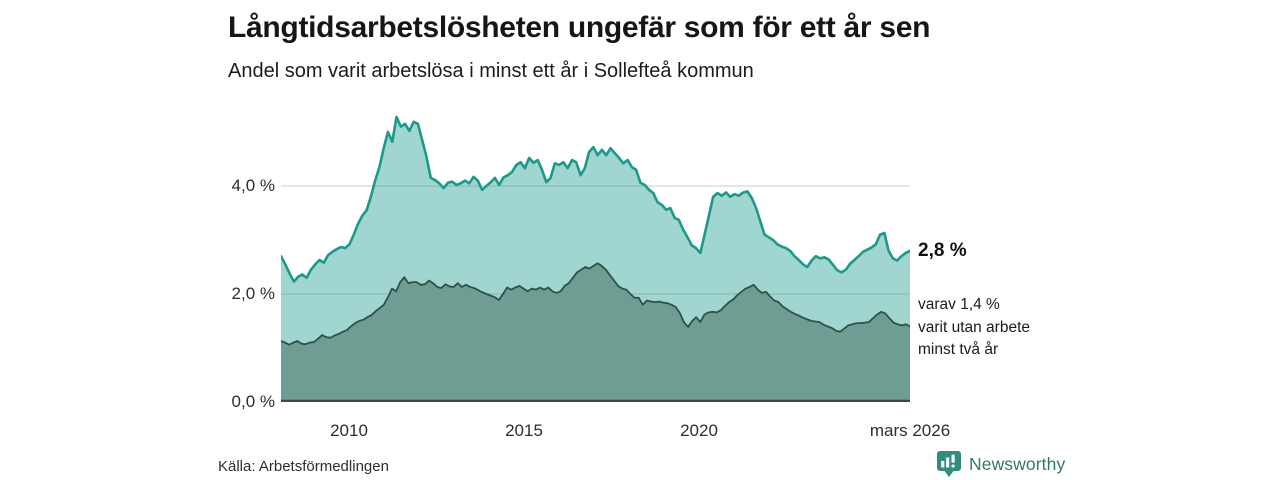 This screenshot has width=1280, height=480. I want to click on newsworthy-logo: Newsworthy, so click(1000, 464).